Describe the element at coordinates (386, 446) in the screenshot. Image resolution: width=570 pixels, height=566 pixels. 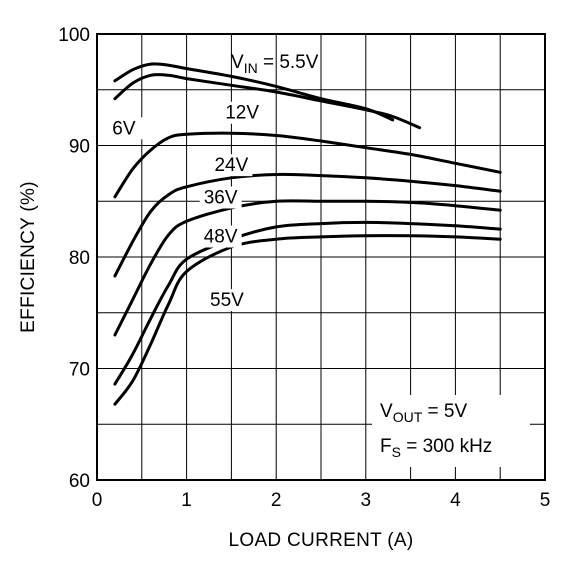
I see `fs-annotation-main: F` at that location.